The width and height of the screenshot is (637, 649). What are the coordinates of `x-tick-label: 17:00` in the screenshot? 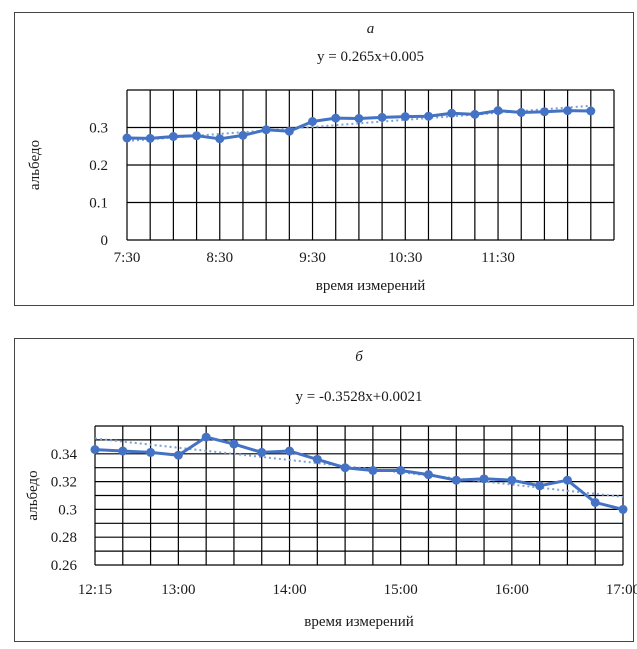 It's located at (621, 590).